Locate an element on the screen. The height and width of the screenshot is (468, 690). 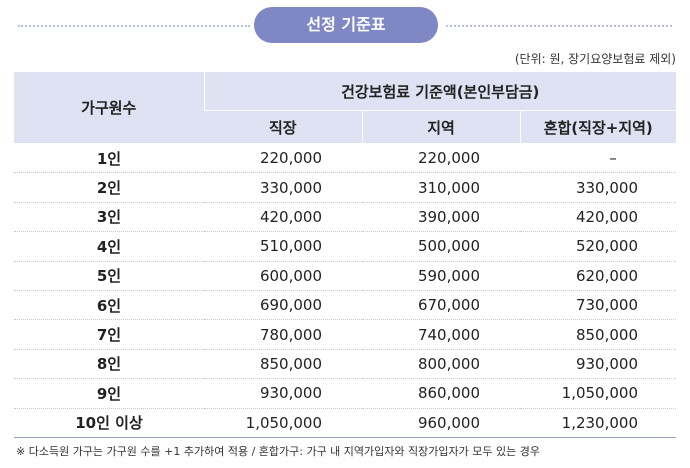
table-row: 4인 510,000 500,000 520,000 is located at coordinates (345, 246).